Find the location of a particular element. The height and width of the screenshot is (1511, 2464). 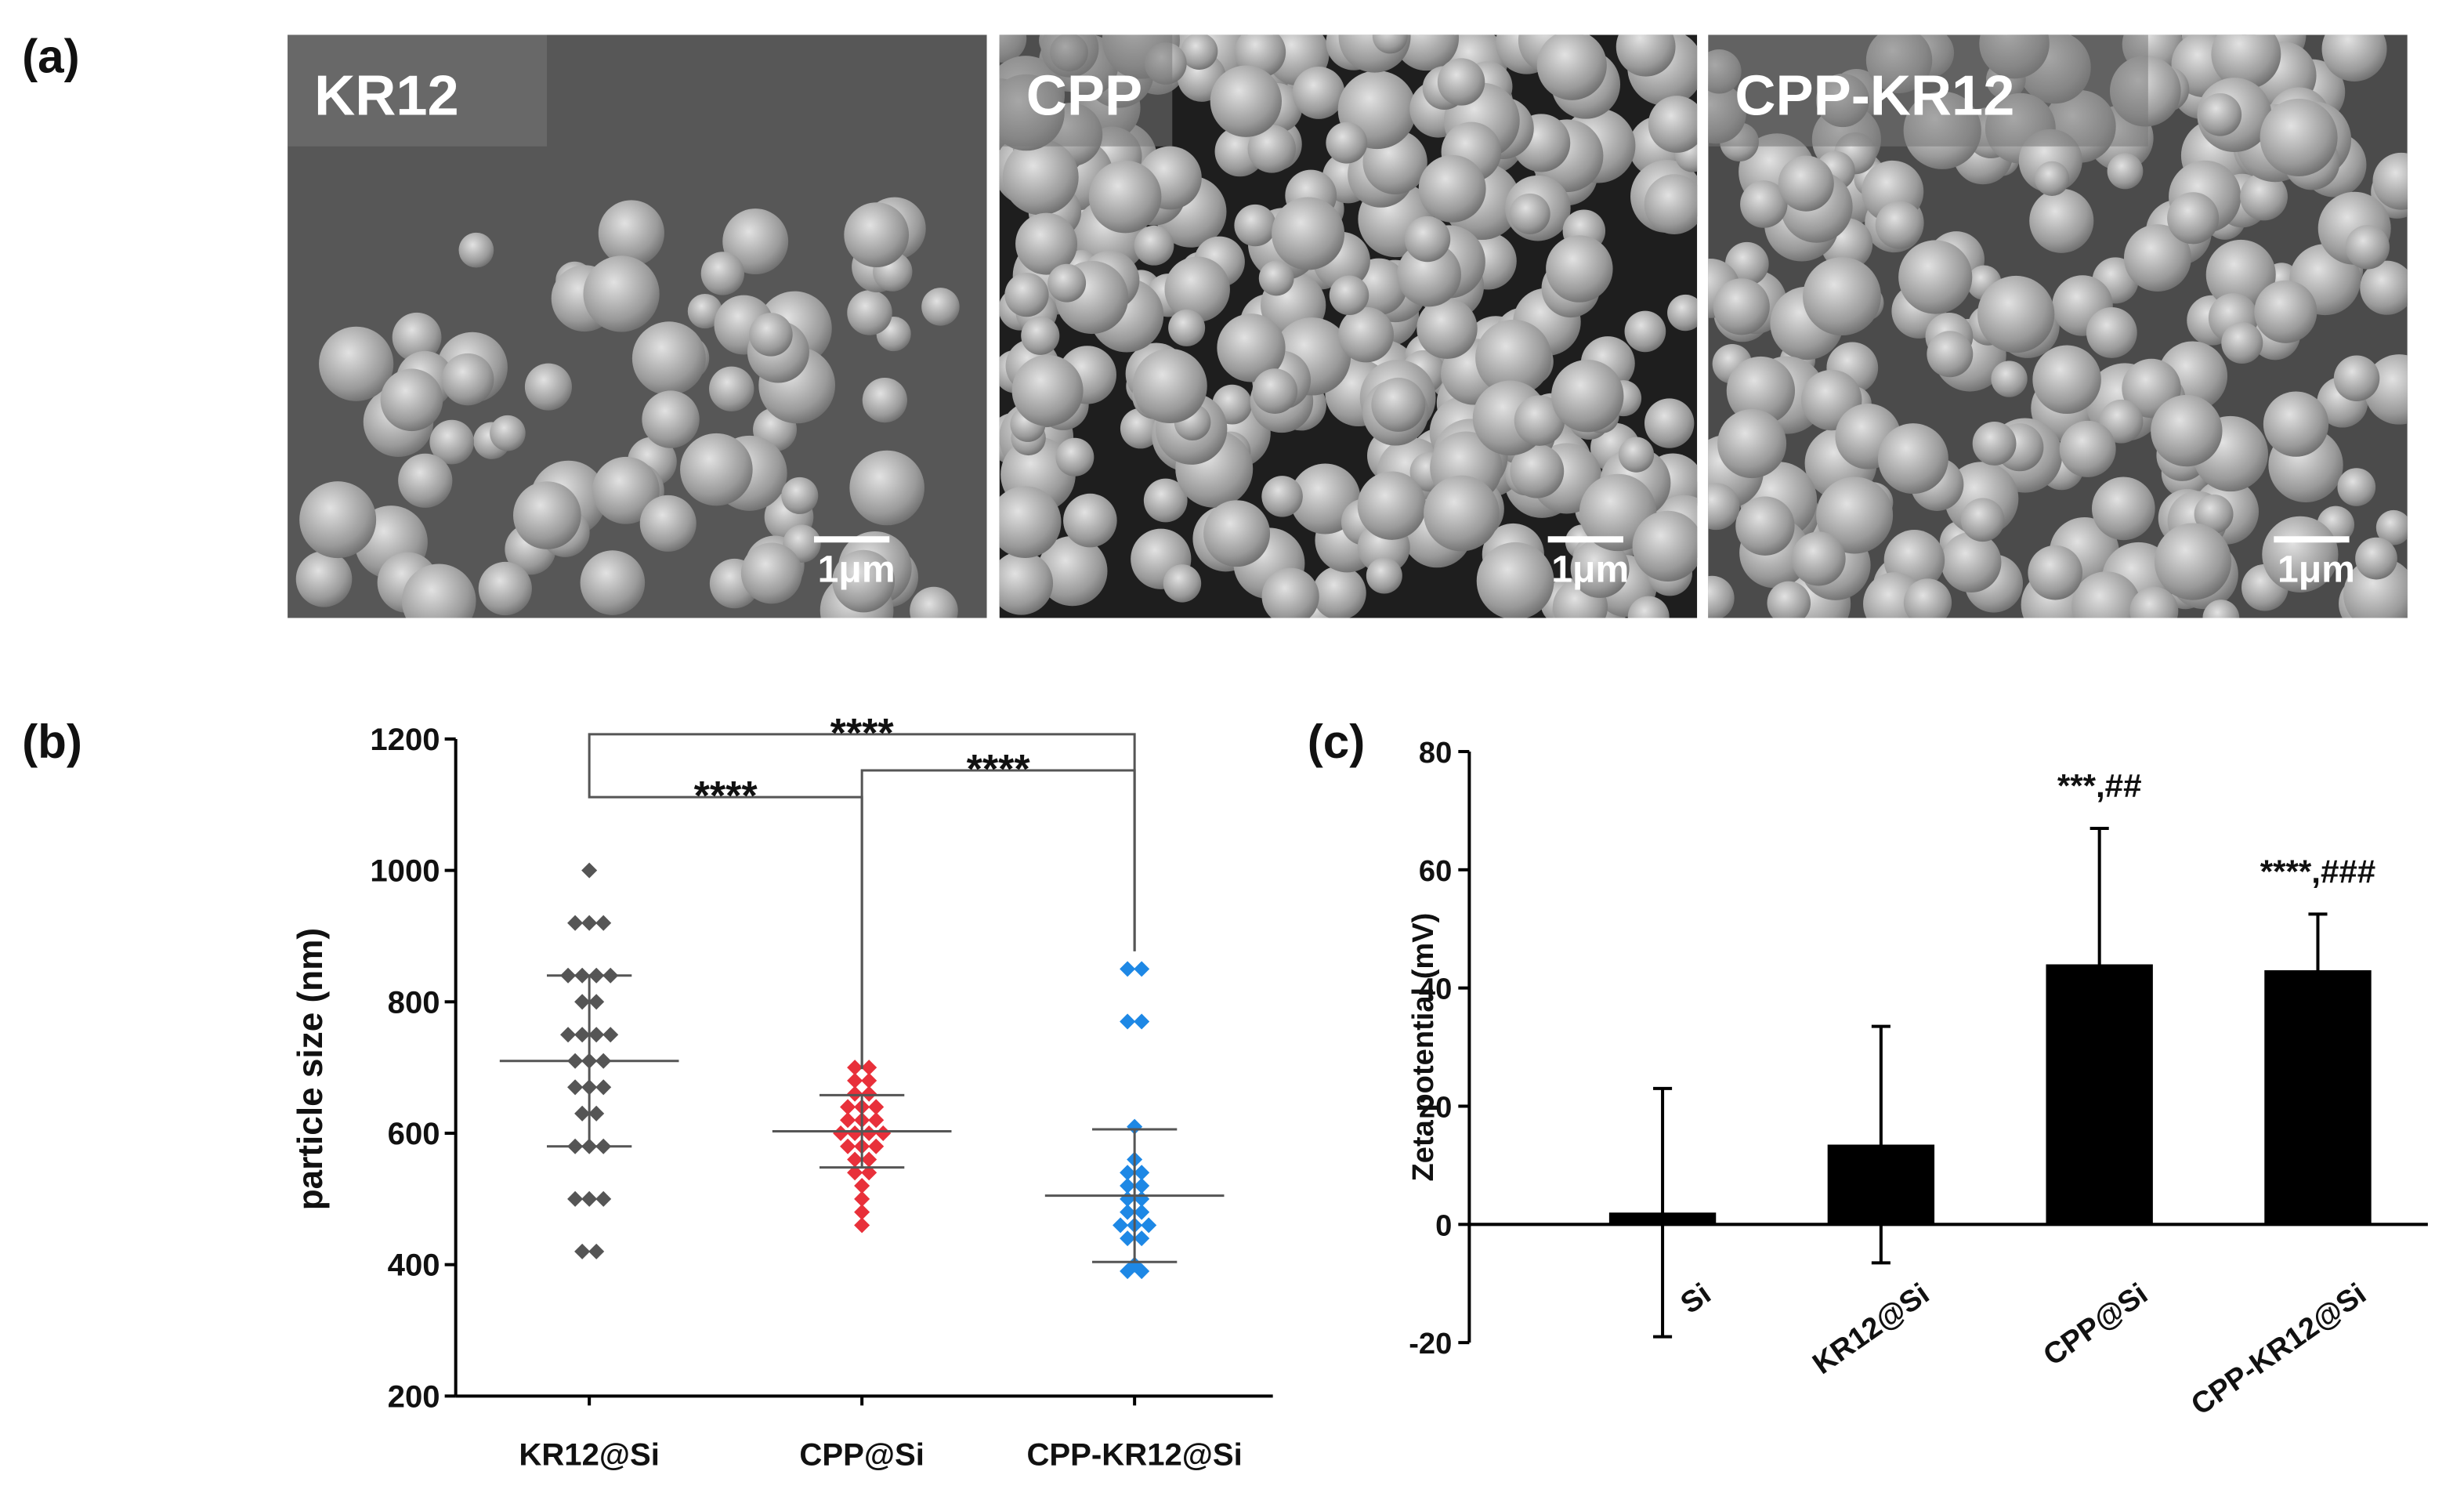

y-tick-label: 800 is located at coordinates (414, 1002).